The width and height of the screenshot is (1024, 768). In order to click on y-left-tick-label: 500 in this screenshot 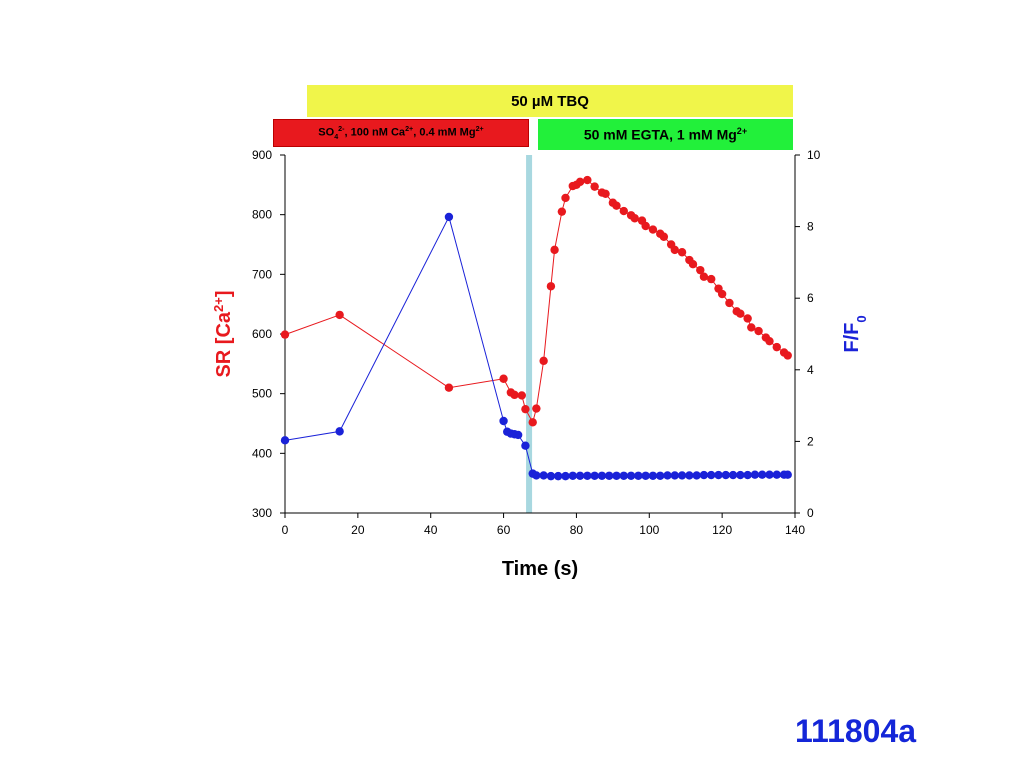, I will do `click(262, 394)`.